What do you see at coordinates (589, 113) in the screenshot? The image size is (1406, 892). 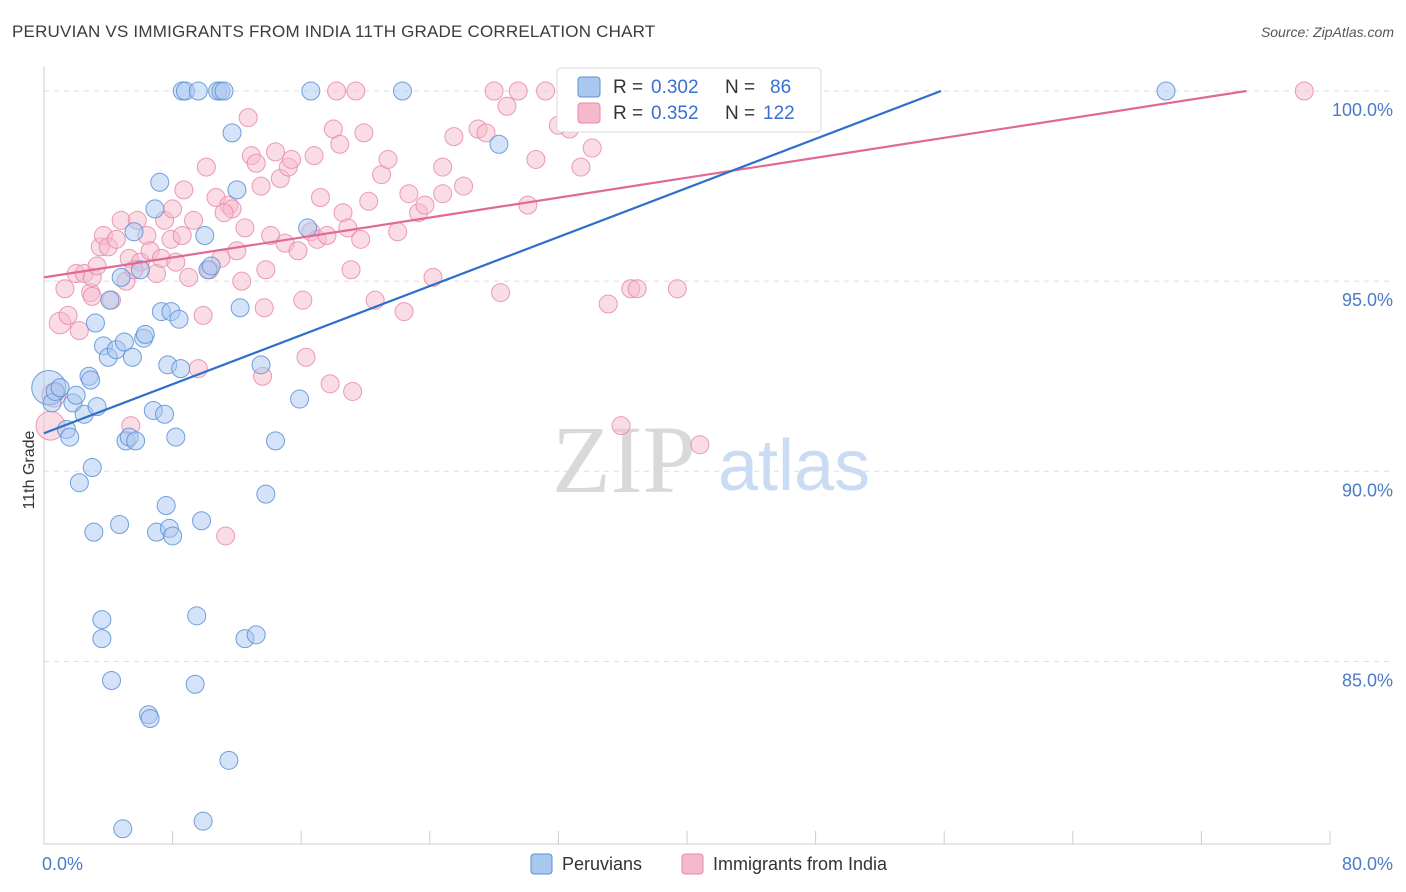 I see `india-swatch` at bounding box center [589, 113].